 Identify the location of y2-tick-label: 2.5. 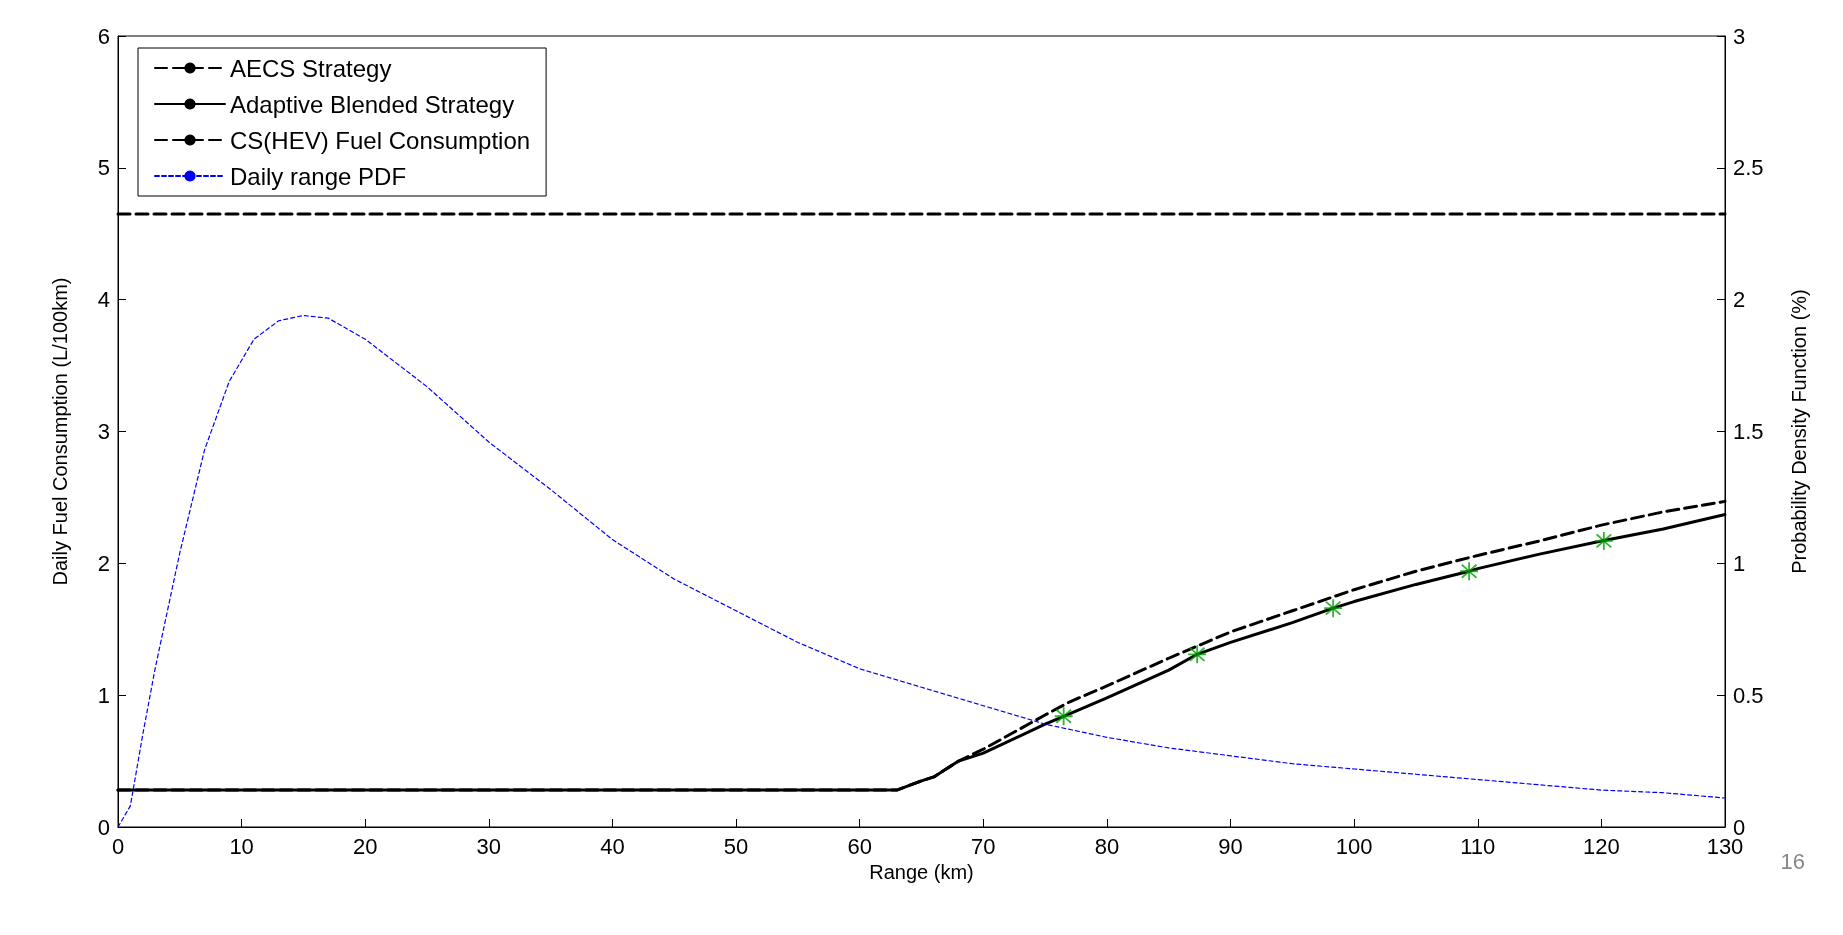
(1748, 168).